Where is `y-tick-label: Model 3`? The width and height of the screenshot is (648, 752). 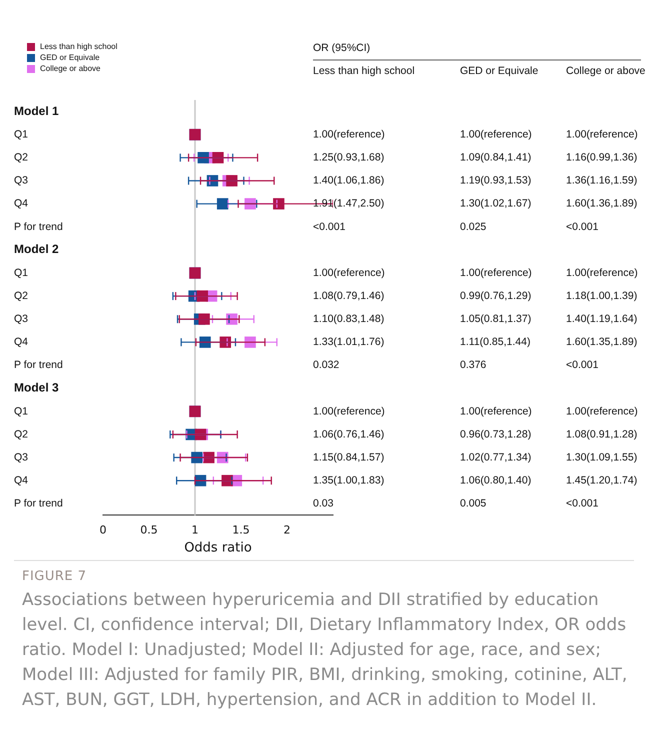 y-tick-label: Model 3 is located at coordinates (36, 387).